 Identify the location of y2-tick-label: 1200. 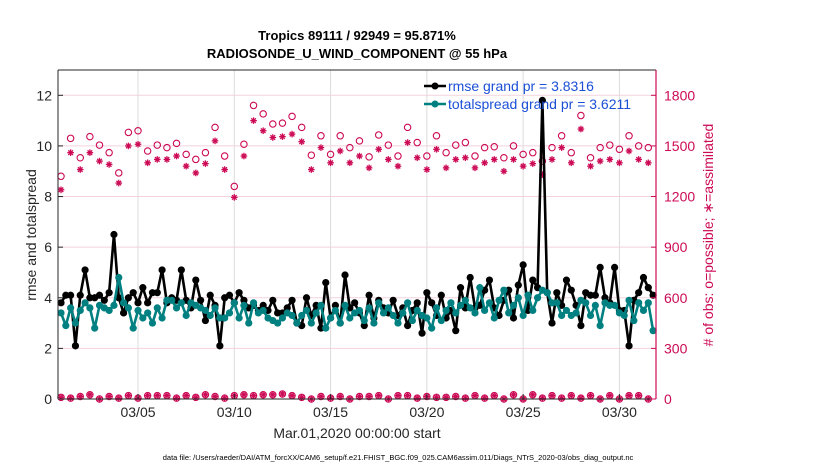
(679, 197).